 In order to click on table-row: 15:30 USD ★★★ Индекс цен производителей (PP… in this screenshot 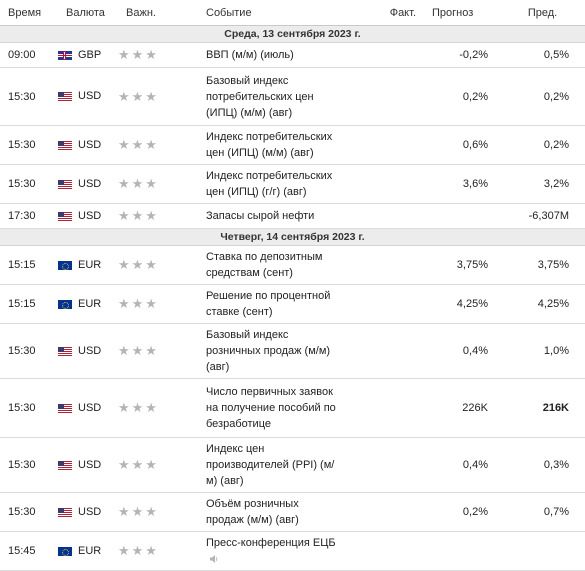, I will do `click(292, 465)`.